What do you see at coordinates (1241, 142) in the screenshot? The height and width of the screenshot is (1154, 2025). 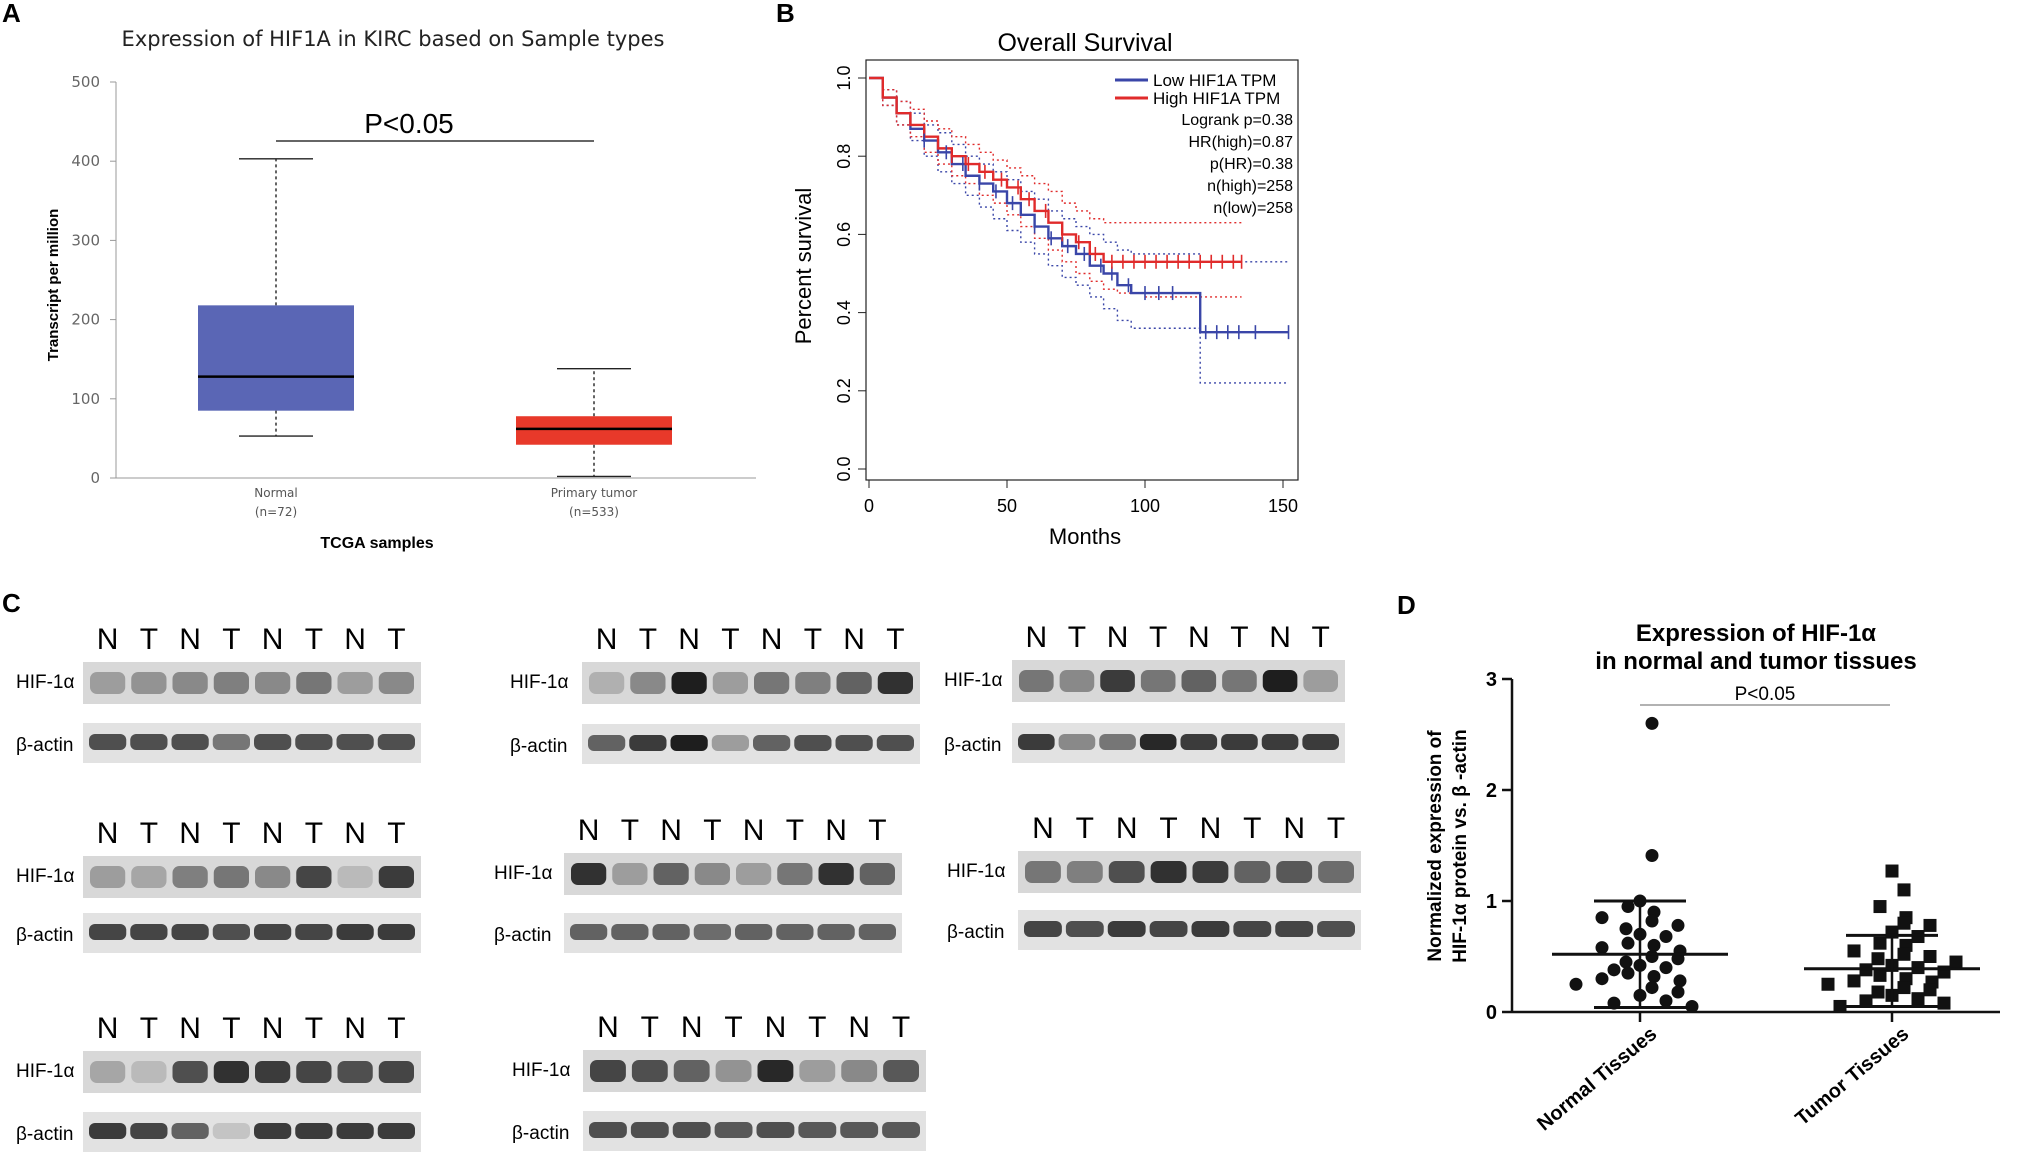 I see `stat-hr: HR(high)=0.87` at bounding box center [1241, 142].